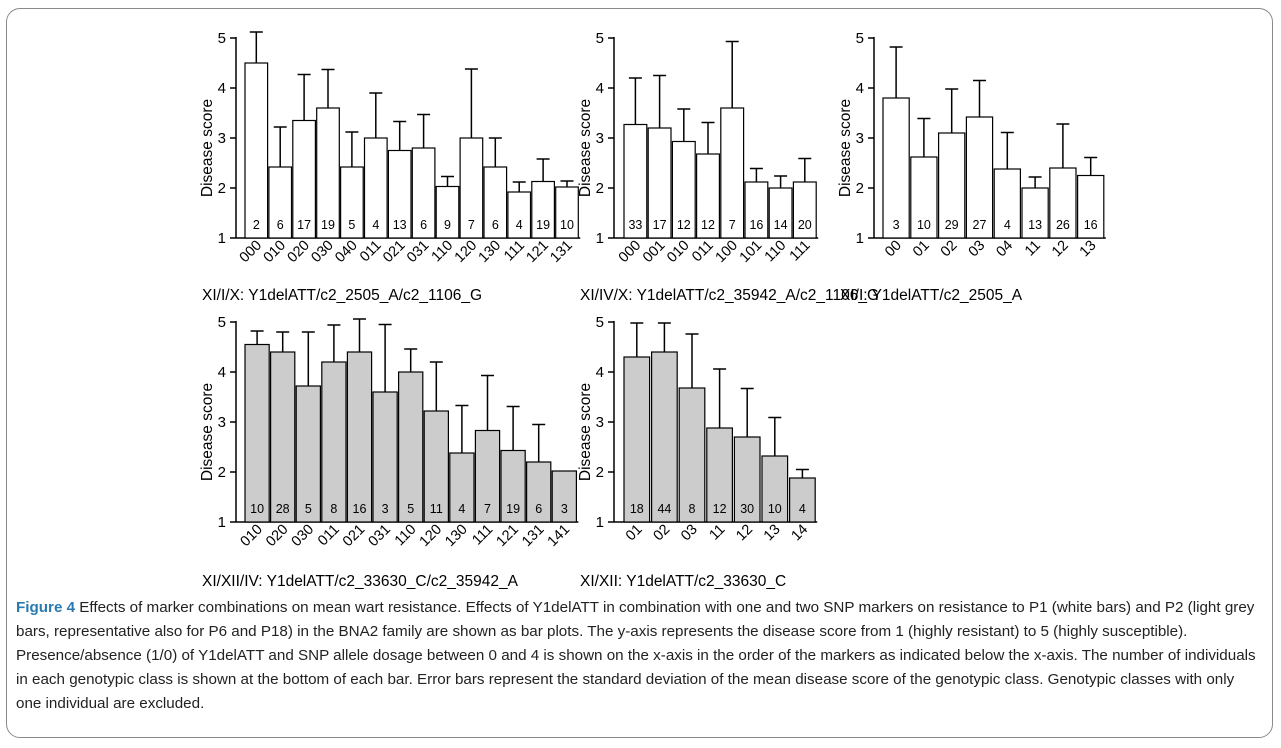 The image size is (1281, 748). What do you see at coordinates (654, 252) in the screenshot?
I see `x-tick-label: 001` at bounding box center [654, 252].